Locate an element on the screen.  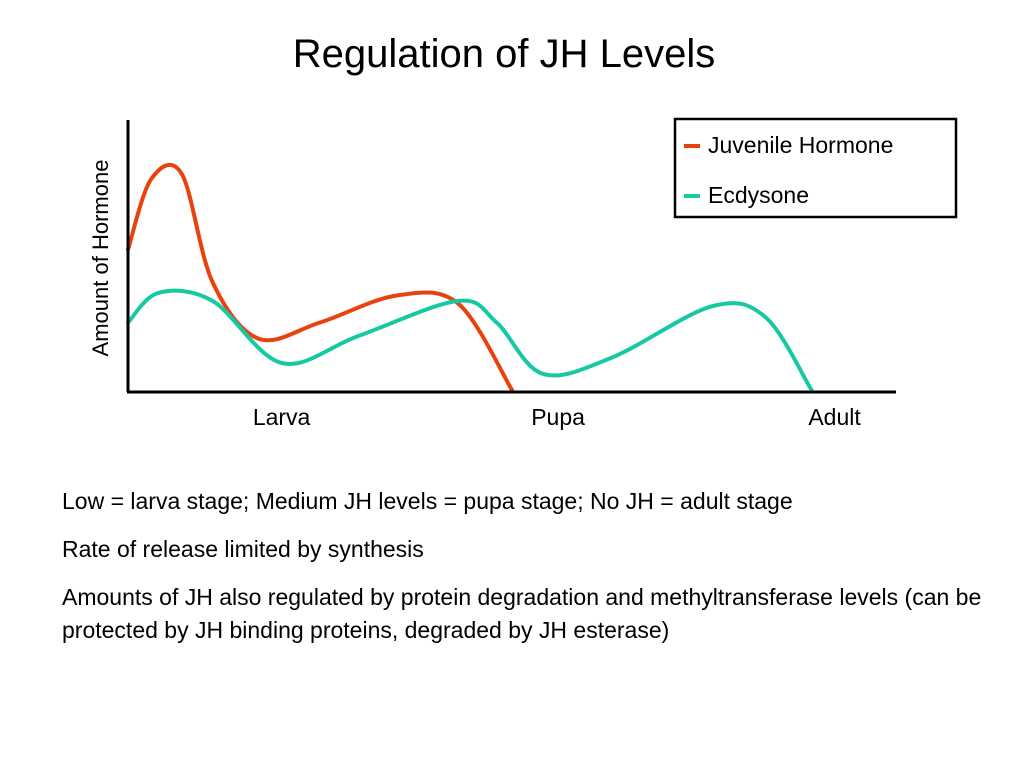
legend: Juvenile Hormone Ecdysone is located at coordinates (815, 168).